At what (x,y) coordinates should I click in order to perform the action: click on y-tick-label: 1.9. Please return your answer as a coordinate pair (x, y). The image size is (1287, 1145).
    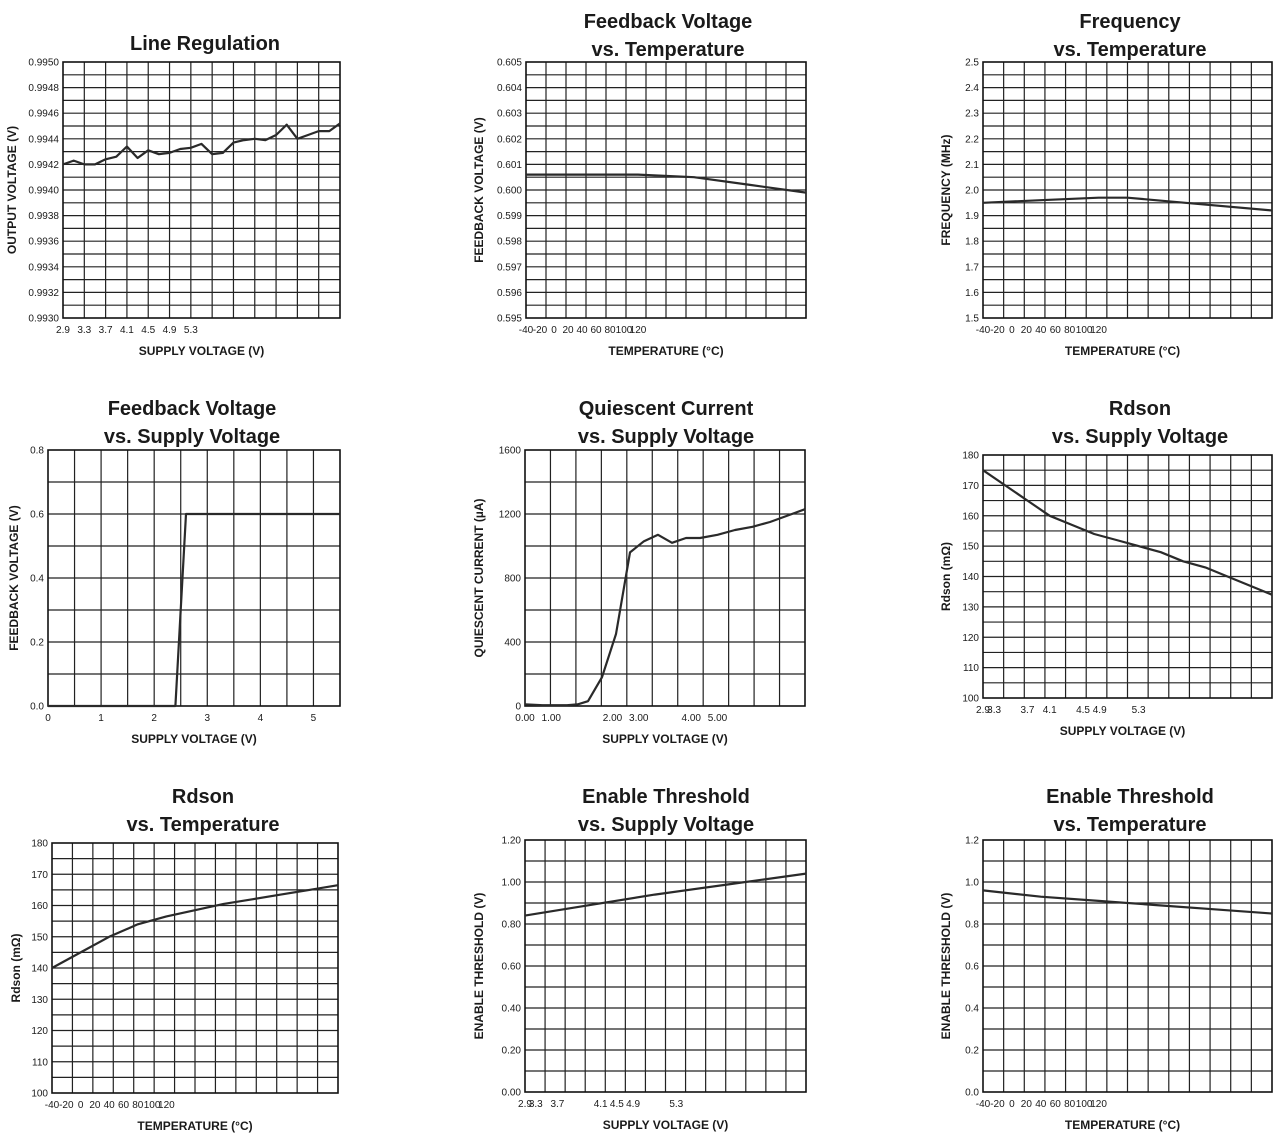
    Looking at the image, I should click on (972, 216).